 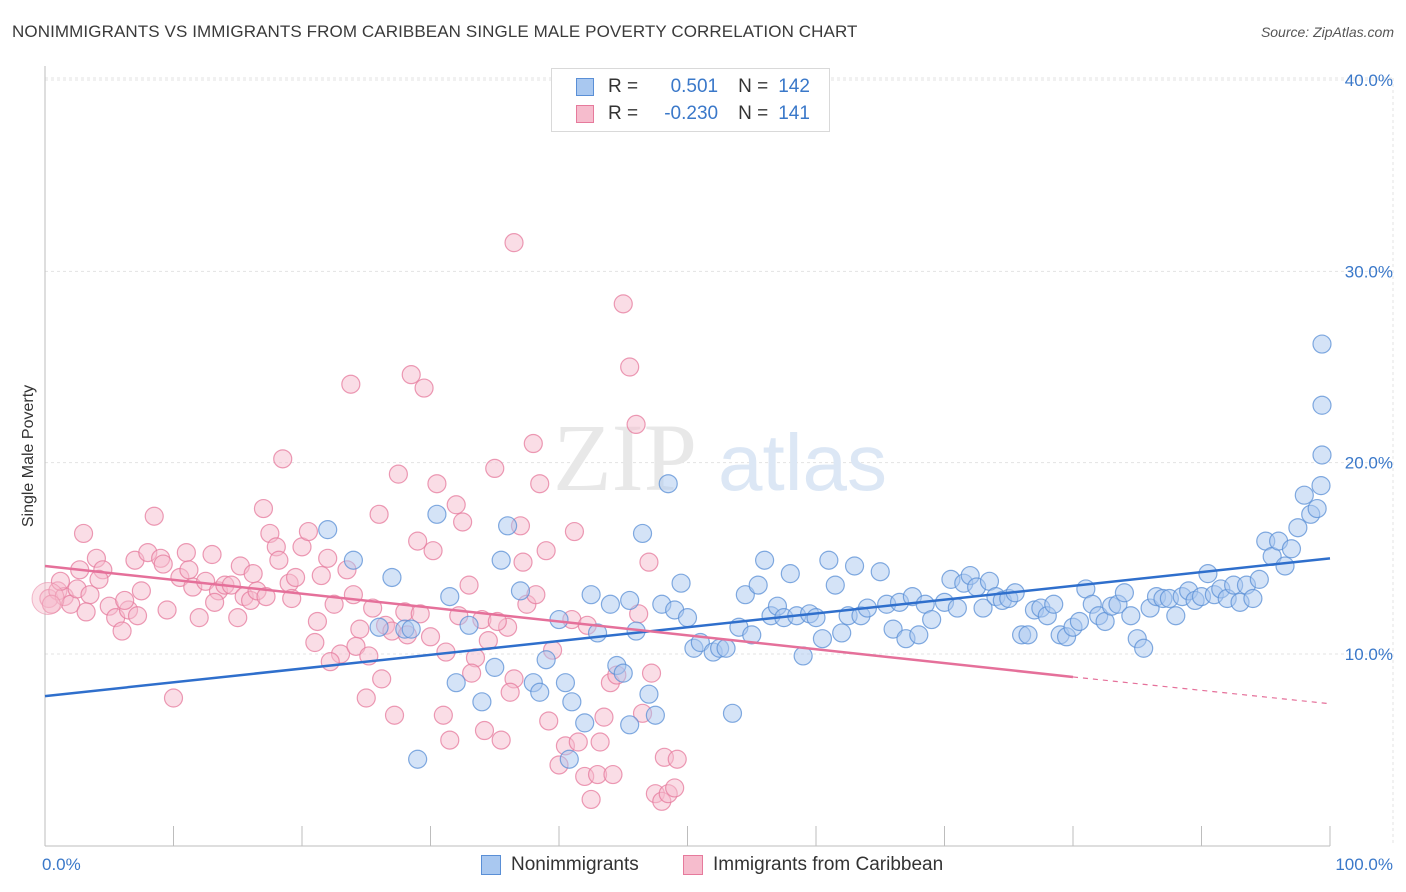 I want to click on legend-swatch-pink, so click(x=585, y=114).